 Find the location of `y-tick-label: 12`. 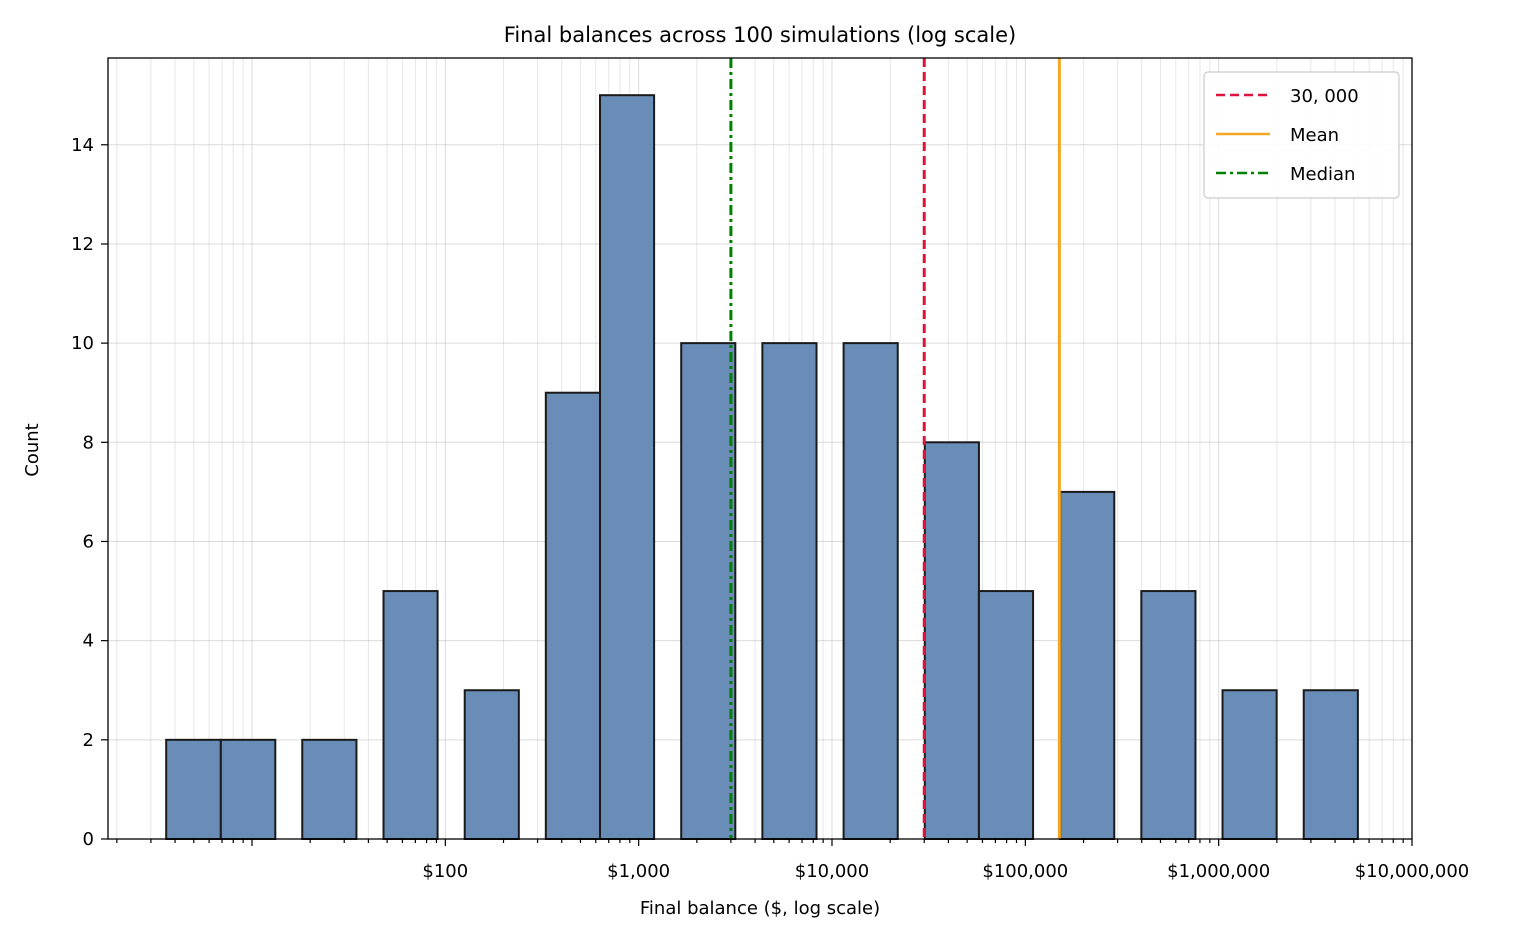

y-tick-label: 12 is located at coordinates (82, 244).